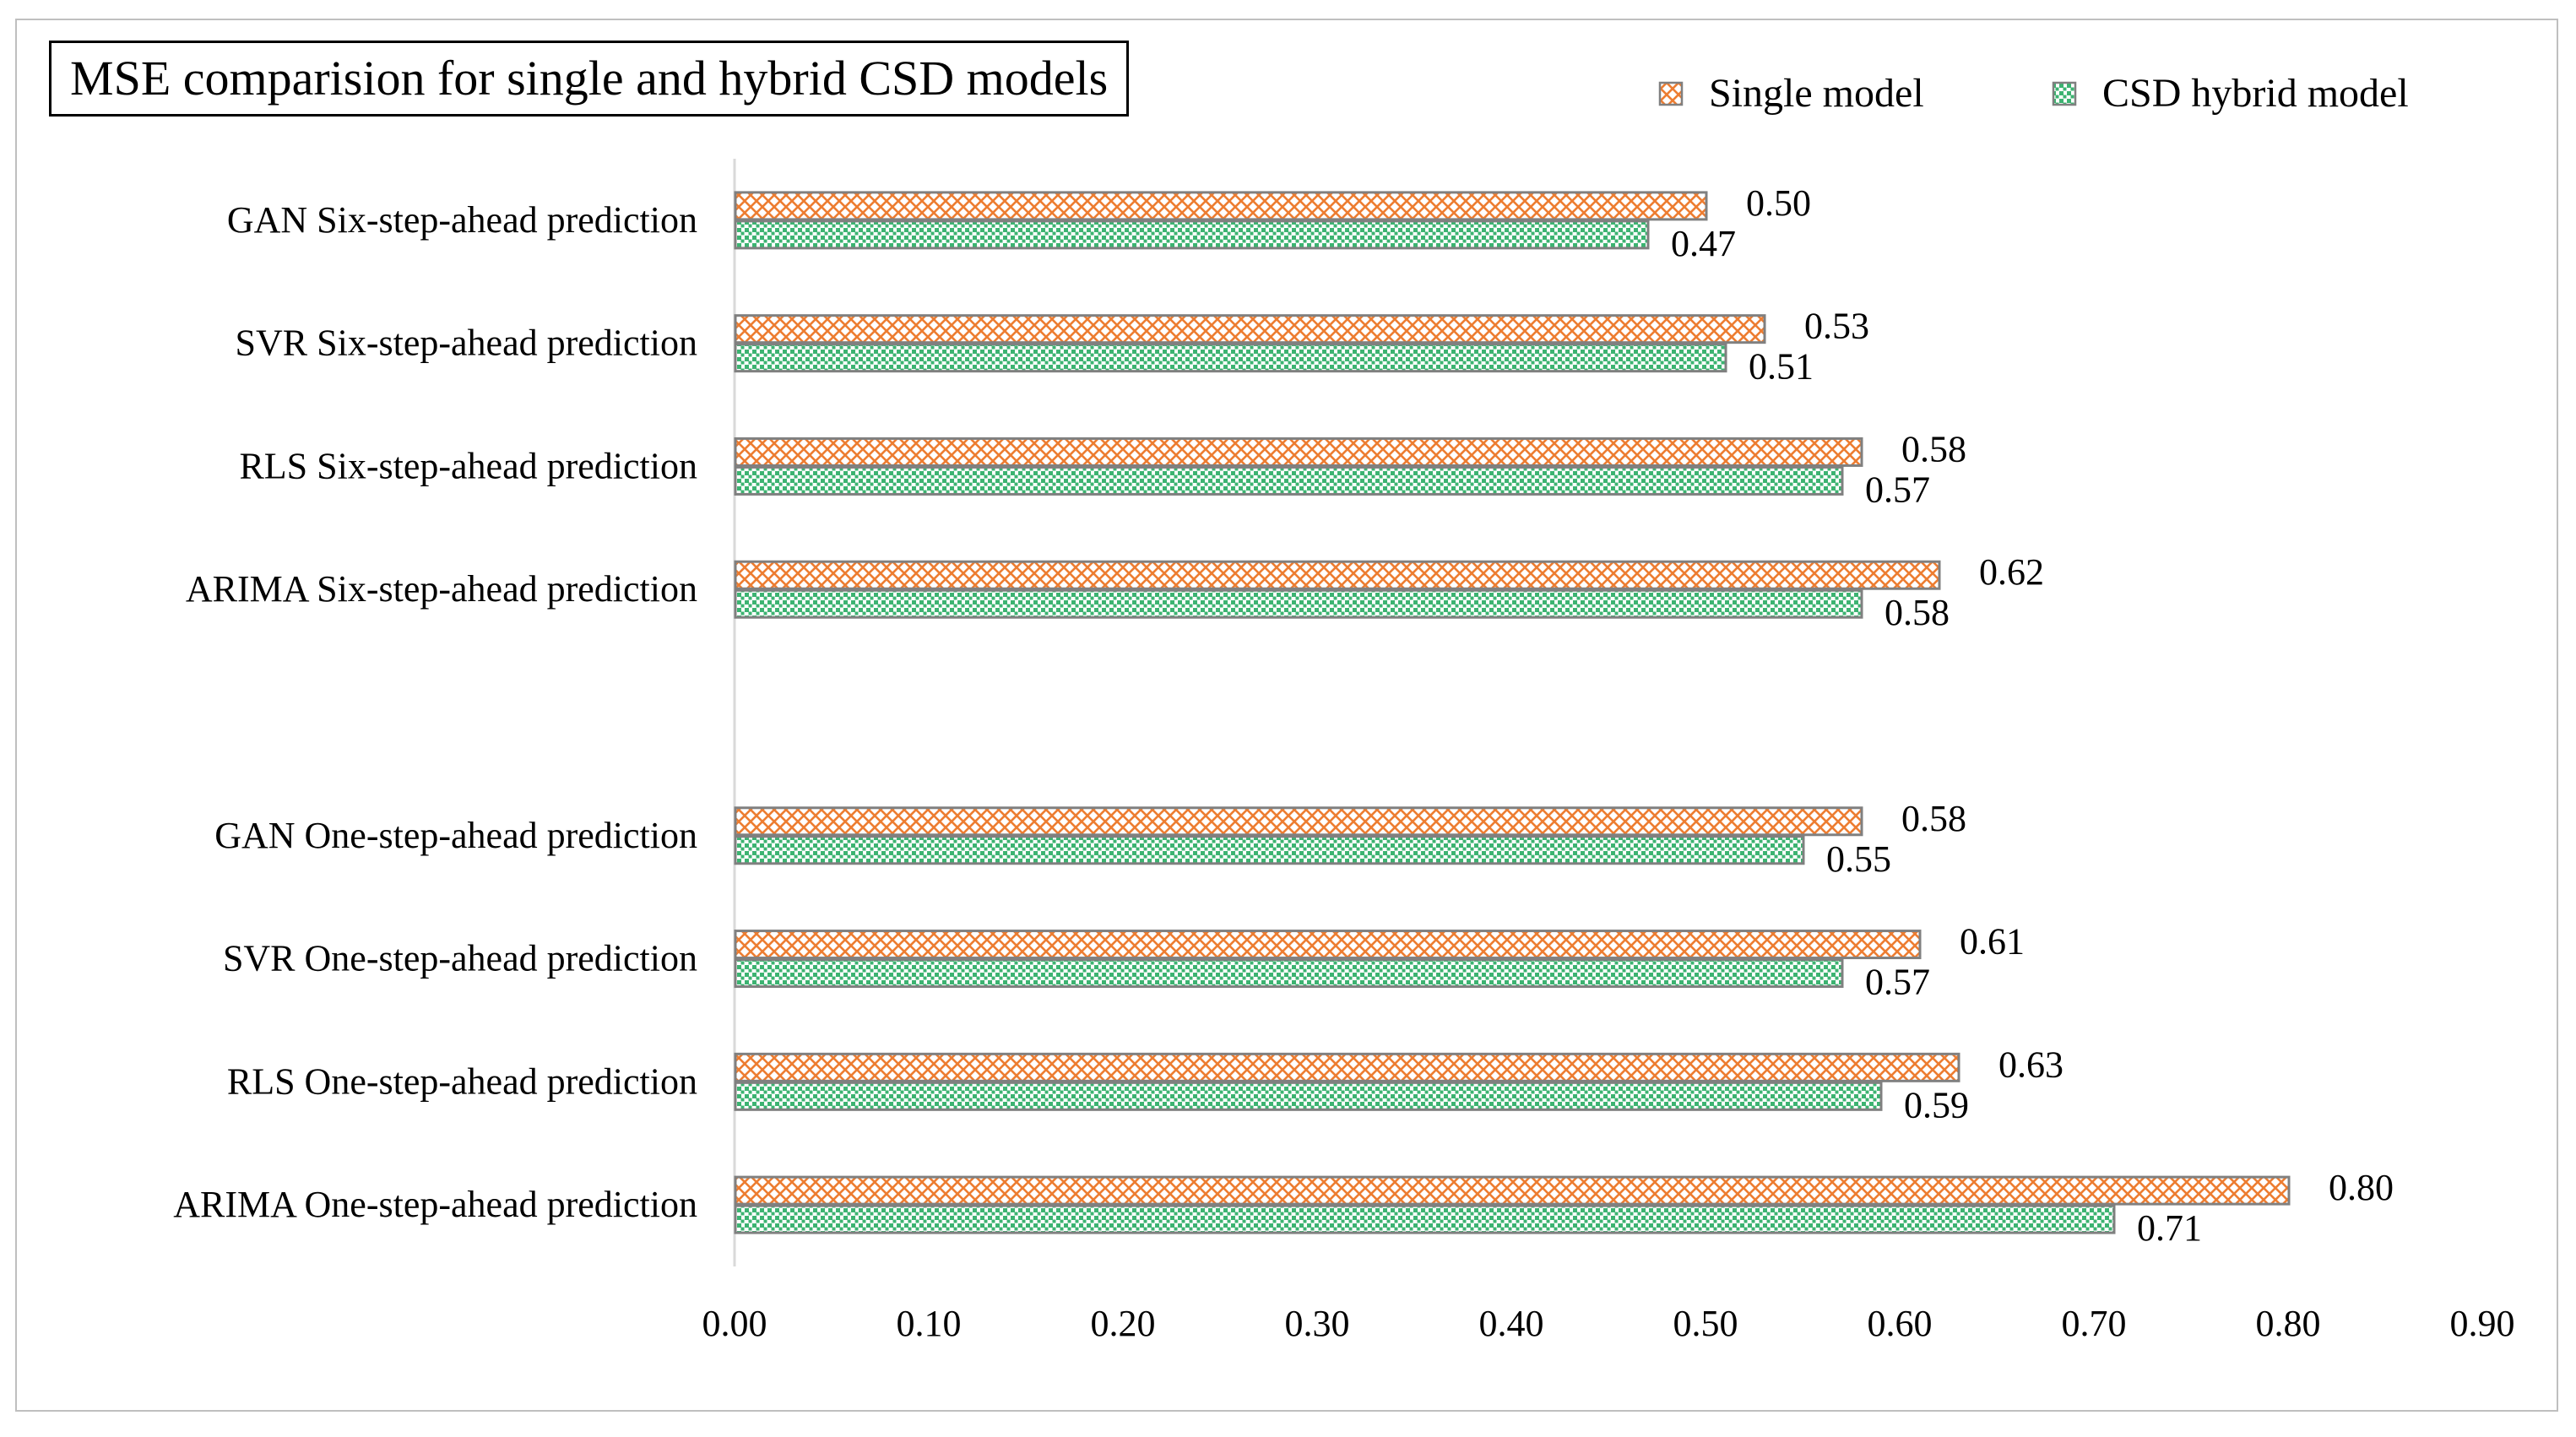 The image size is (2576, 1437). Describe the element at coordinates (1898, 982) in the screenshot. I see `data-label-csd-hybrid-model-svr-one-step-ahead-prediction: 0.57` at that location.